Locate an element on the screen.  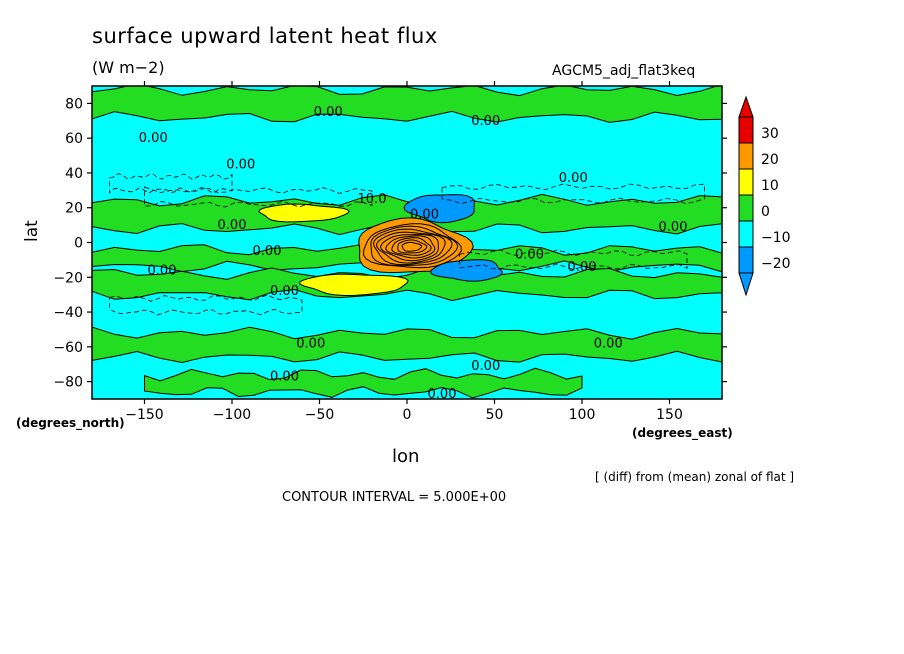
y-tick-label: 20 is located at coordinates (74, 209).